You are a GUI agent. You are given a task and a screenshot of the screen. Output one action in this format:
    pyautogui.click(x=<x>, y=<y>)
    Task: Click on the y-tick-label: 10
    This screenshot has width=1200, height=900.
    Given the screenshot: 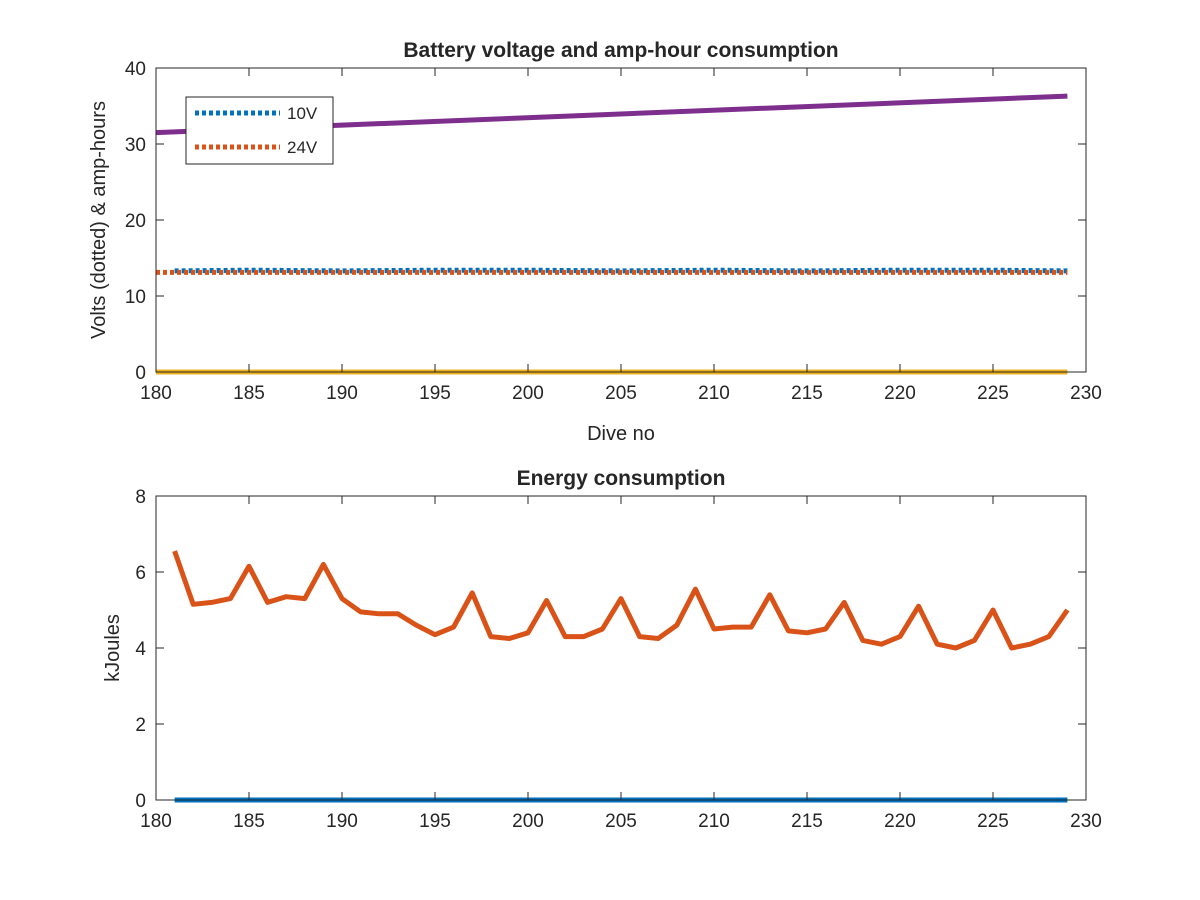 What is the action you would take?
    pyautogui.click(x=135, y=297)
    